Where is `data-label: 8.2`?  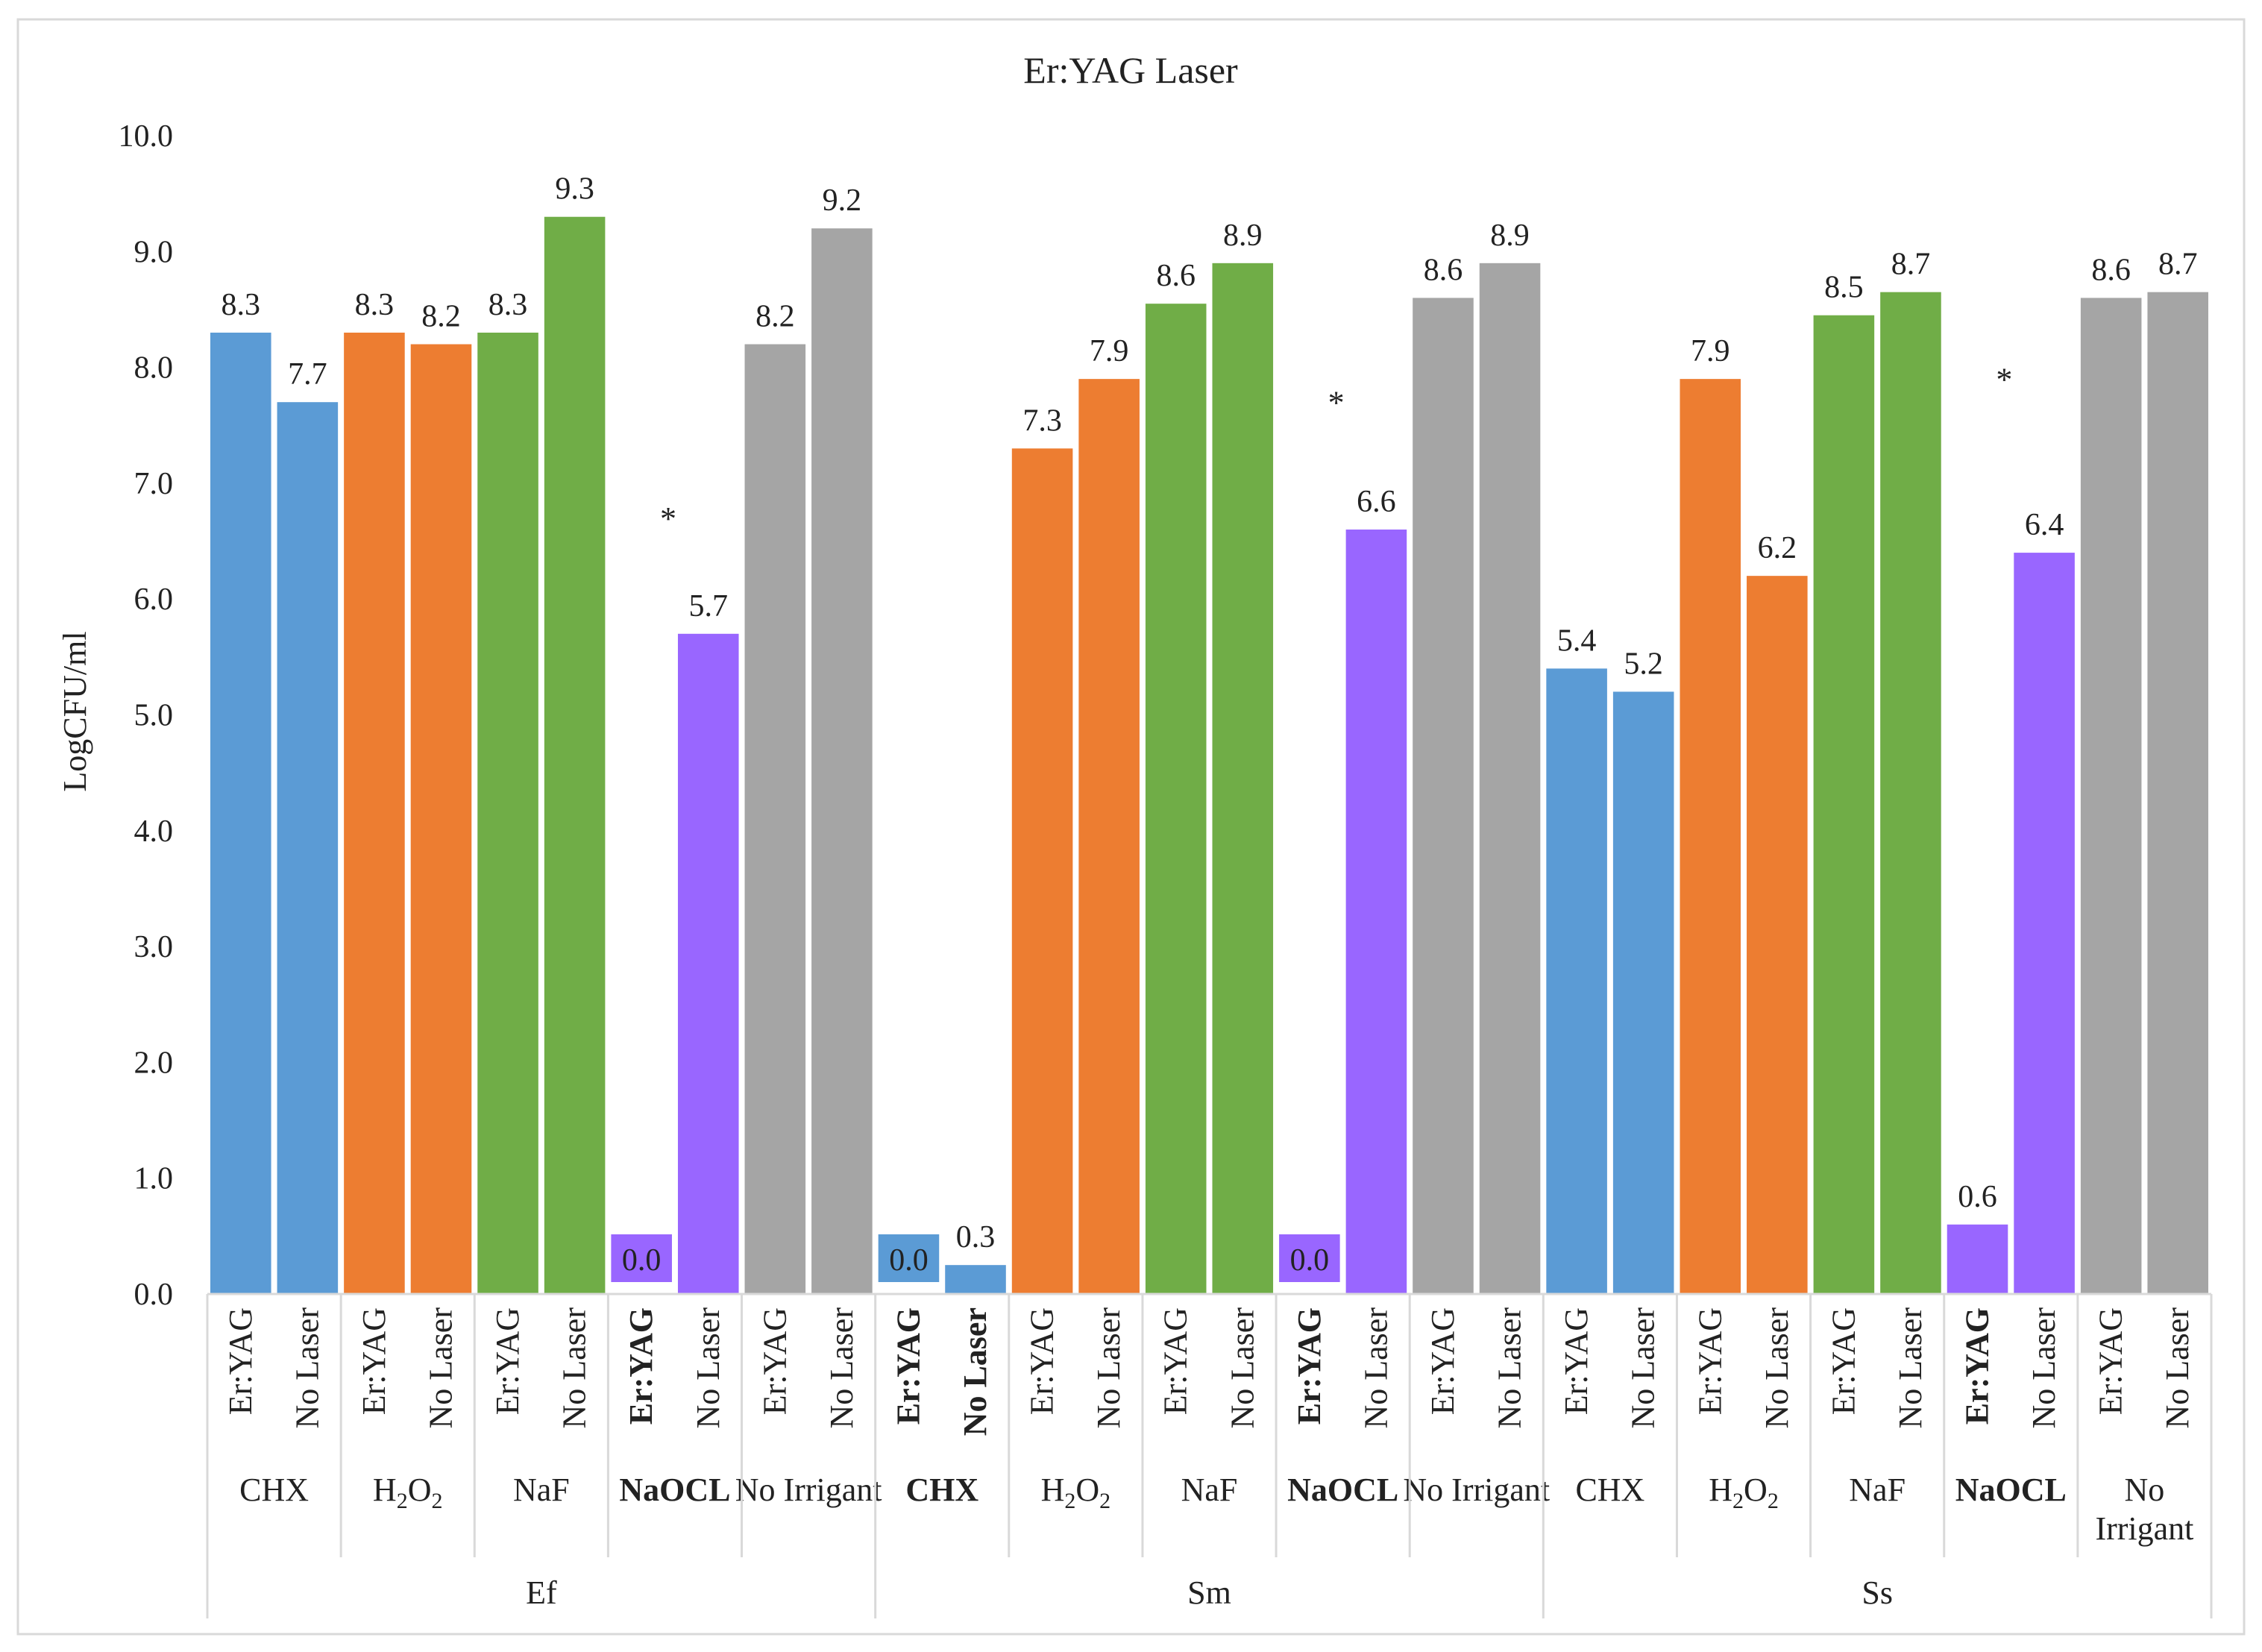
data-label: 8.2 is located at coordinates (441, 317).